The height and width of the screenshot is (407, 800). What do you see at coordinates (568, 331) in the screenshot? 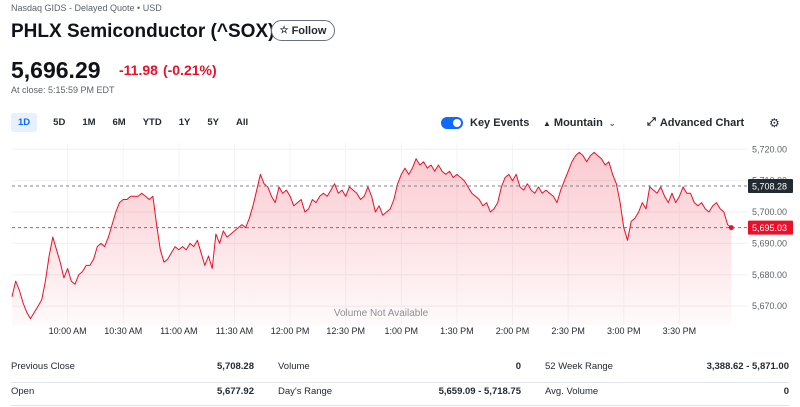
I see `x-tick-label: 2:30 PM` at bounding box center [568, 331].